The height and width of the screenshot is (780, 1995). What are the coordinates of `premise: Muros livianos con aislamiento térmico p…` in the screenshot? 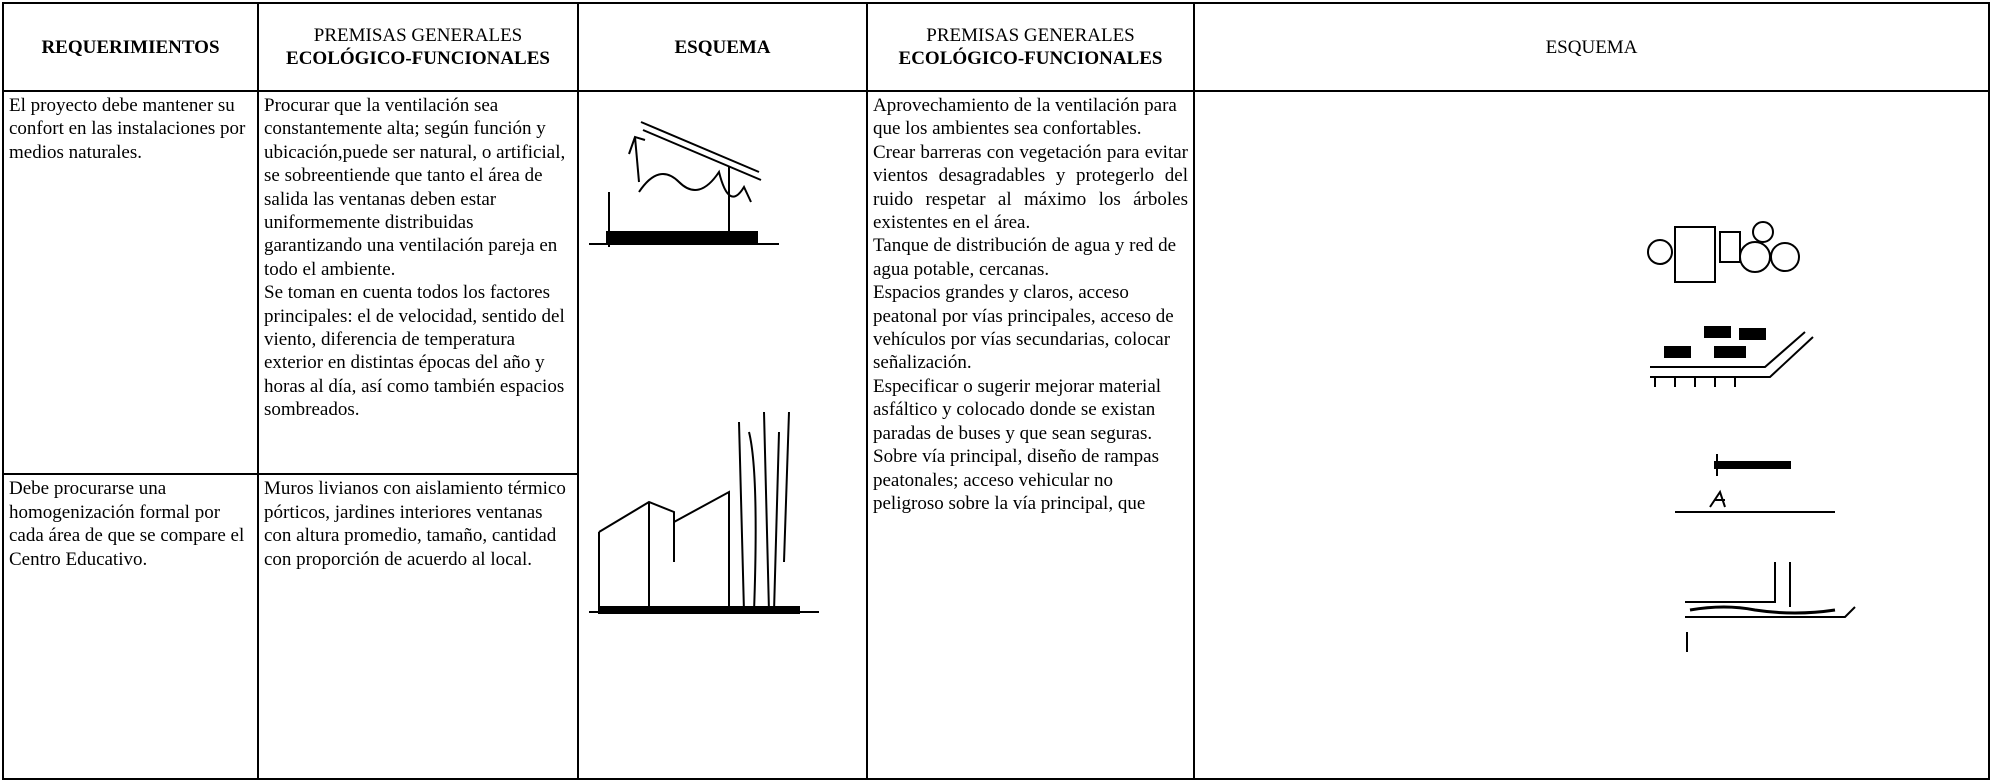 It's located at (415, 524).